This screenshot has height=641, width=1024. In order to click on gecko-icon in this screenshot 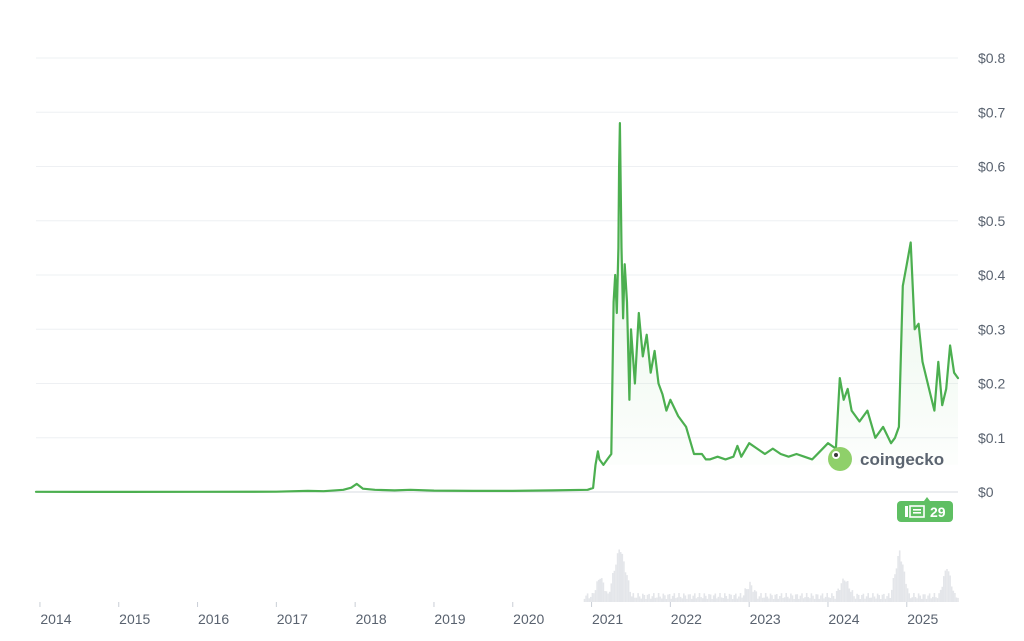, I will do `click(840, 459)`.